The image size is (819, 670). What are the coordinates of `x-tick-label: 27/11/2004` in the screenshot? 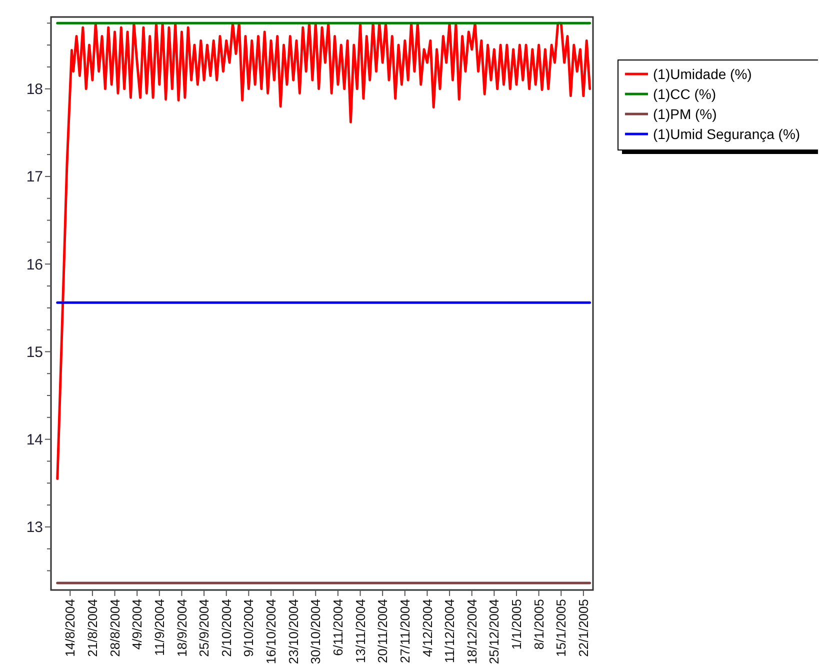 It's located at (404, 631).